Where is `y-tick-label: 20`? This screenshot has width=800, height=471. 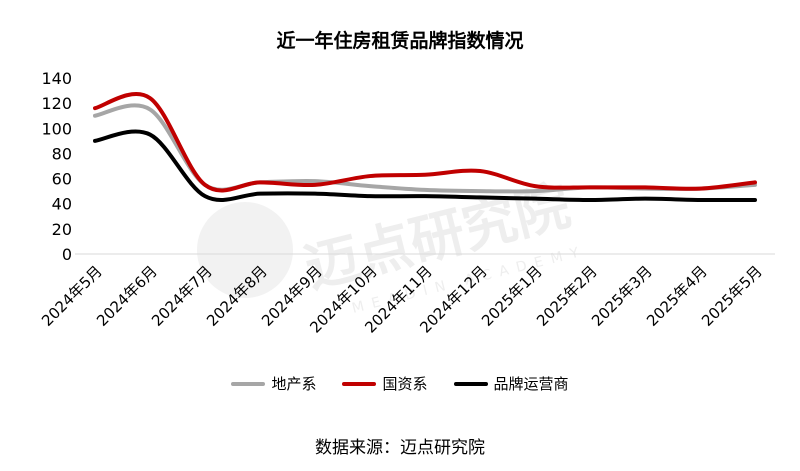
y-tick-label: 20 is located at coordinates (62, 229).